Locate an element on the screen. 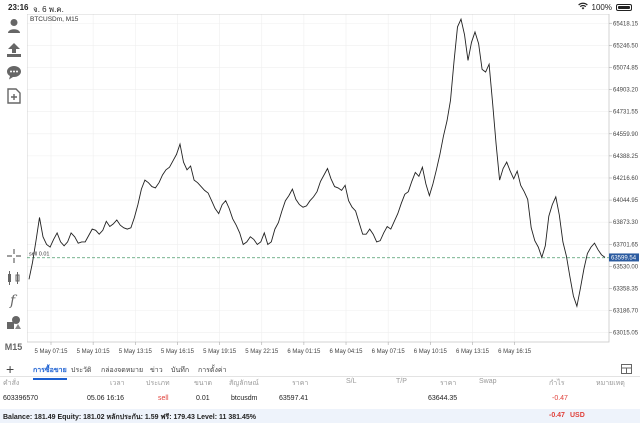  svg-text: f is located at coordinates (13, 300).